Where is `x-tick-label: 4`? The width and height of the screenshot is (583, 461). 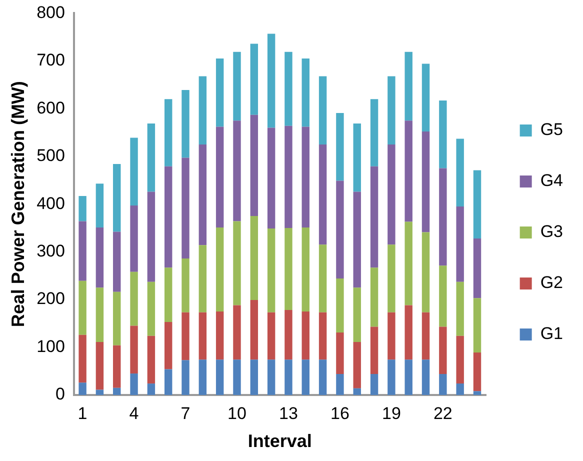
x-tick-label: 4 is located at coordinates (134, 413).